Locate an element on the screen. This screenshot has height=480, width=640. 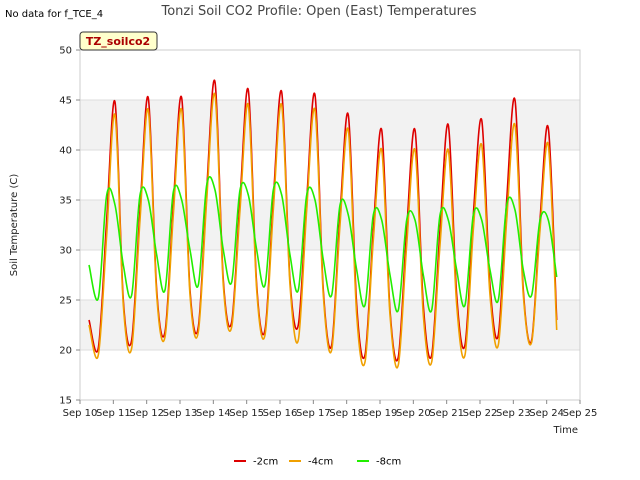
x-tick-label: Sep 12 is located at coordinates (146, 413).